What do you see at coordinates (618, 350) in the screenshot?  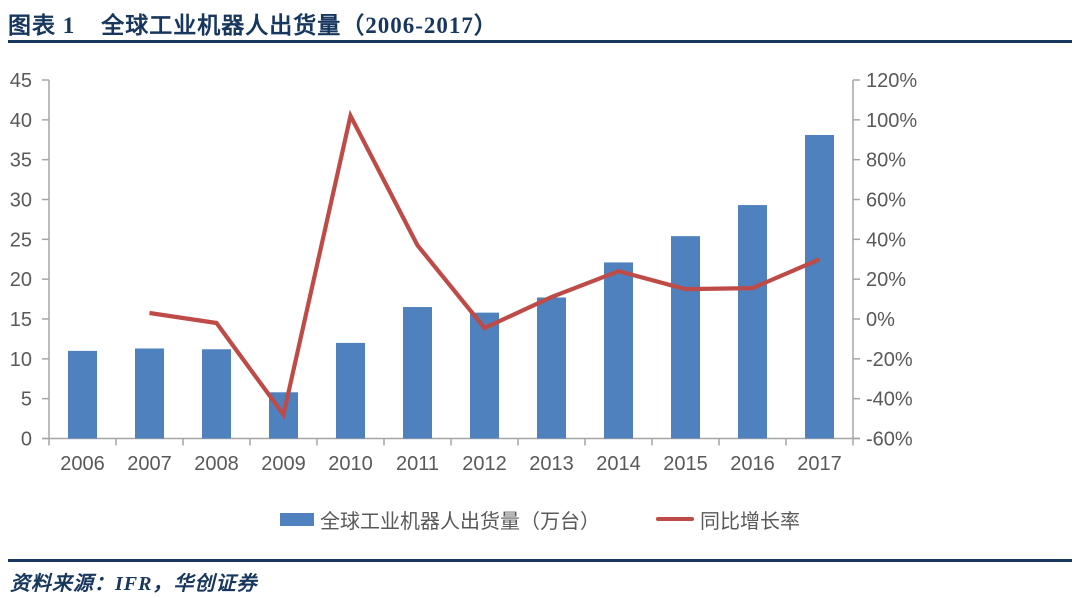 I see `bar-2014` at bounding box center [618, 350].